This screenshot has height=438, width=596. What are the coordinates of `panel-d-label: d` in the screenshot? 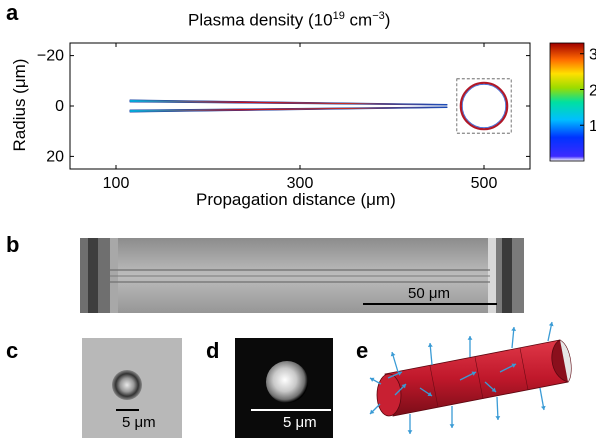 It's located at (213, 350).